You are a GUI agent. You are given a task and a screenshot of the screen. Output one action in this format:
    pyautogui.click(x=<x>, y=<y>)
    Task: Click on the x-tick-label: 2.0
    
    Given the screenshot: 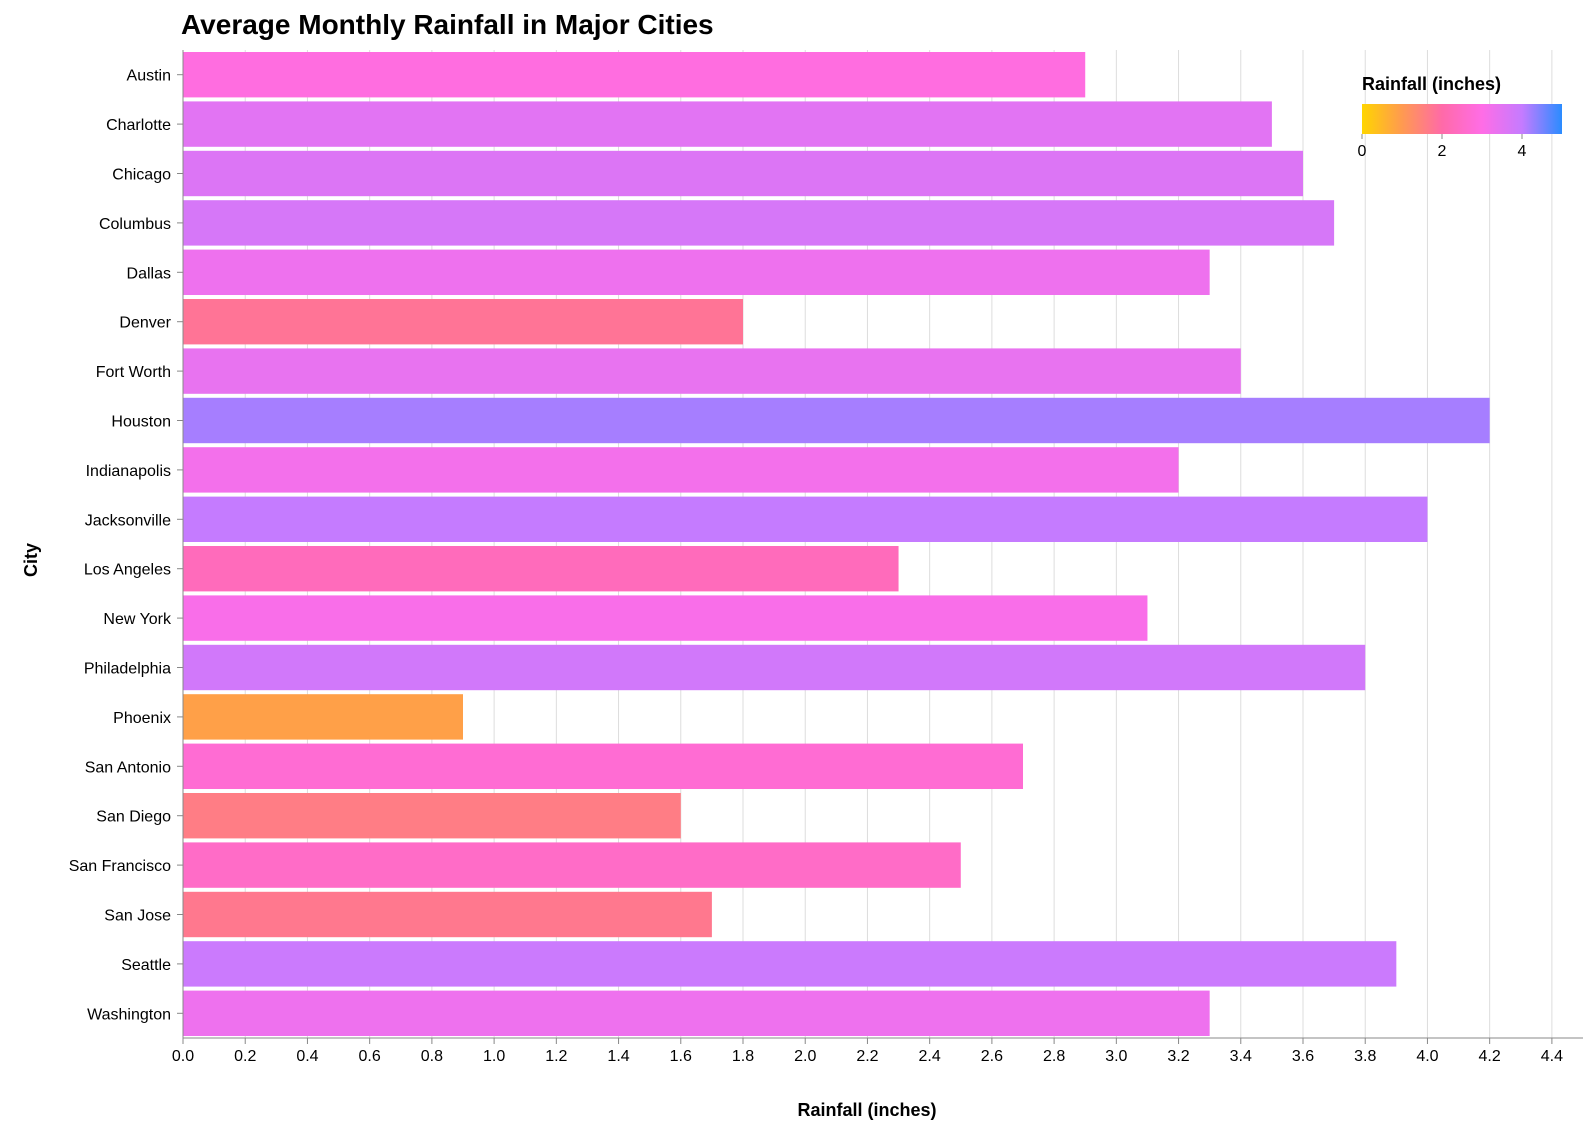 What is the action you would take?
    pyautogui.click(x=805, y=1056)
    